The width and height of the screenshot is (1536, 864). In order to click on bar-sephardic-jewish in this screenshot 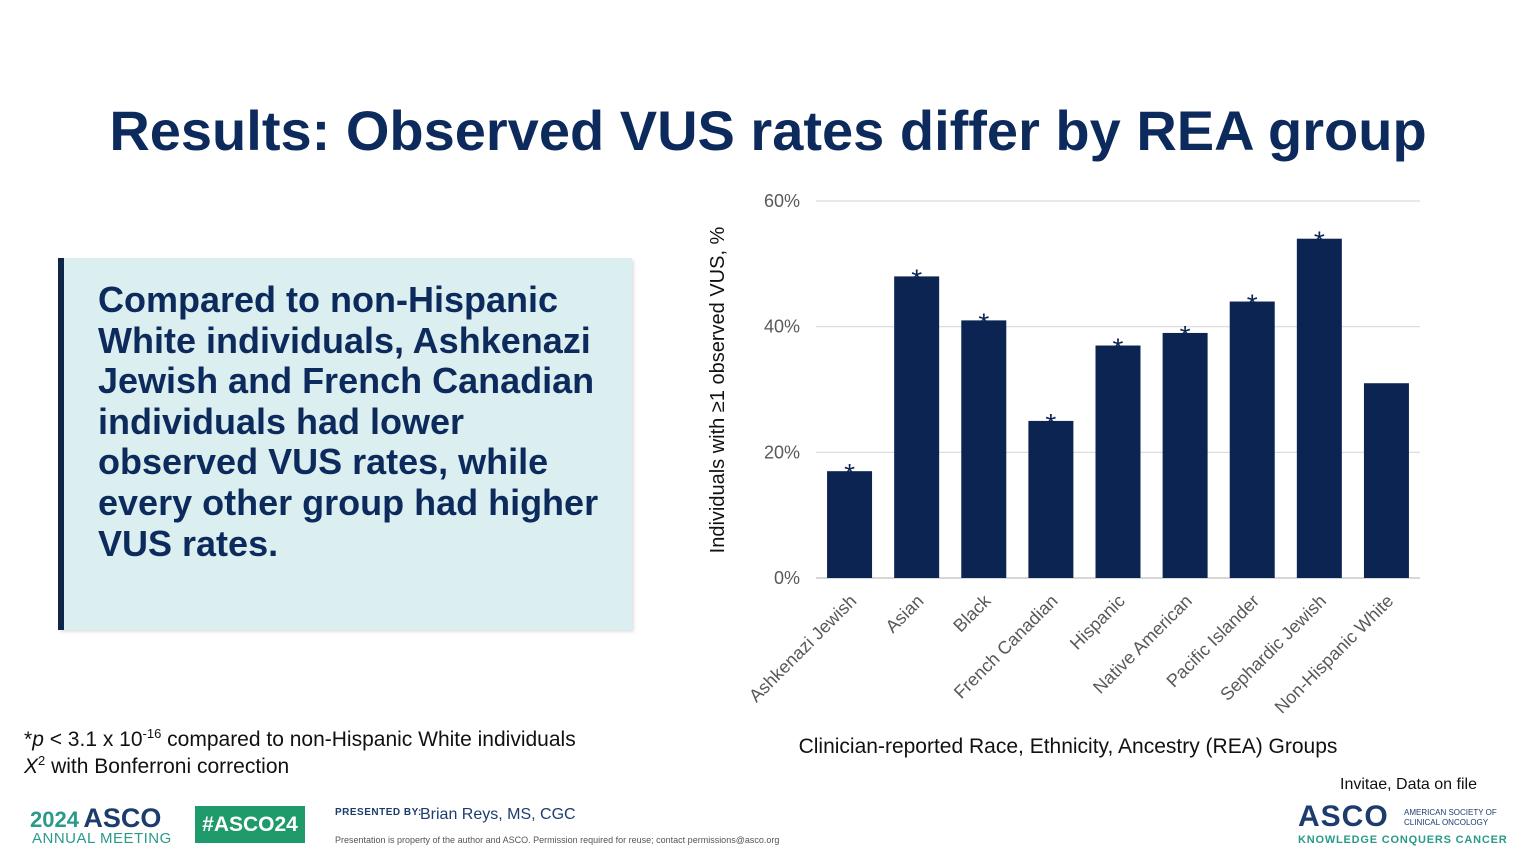, I will do `click(1319, 408)`.